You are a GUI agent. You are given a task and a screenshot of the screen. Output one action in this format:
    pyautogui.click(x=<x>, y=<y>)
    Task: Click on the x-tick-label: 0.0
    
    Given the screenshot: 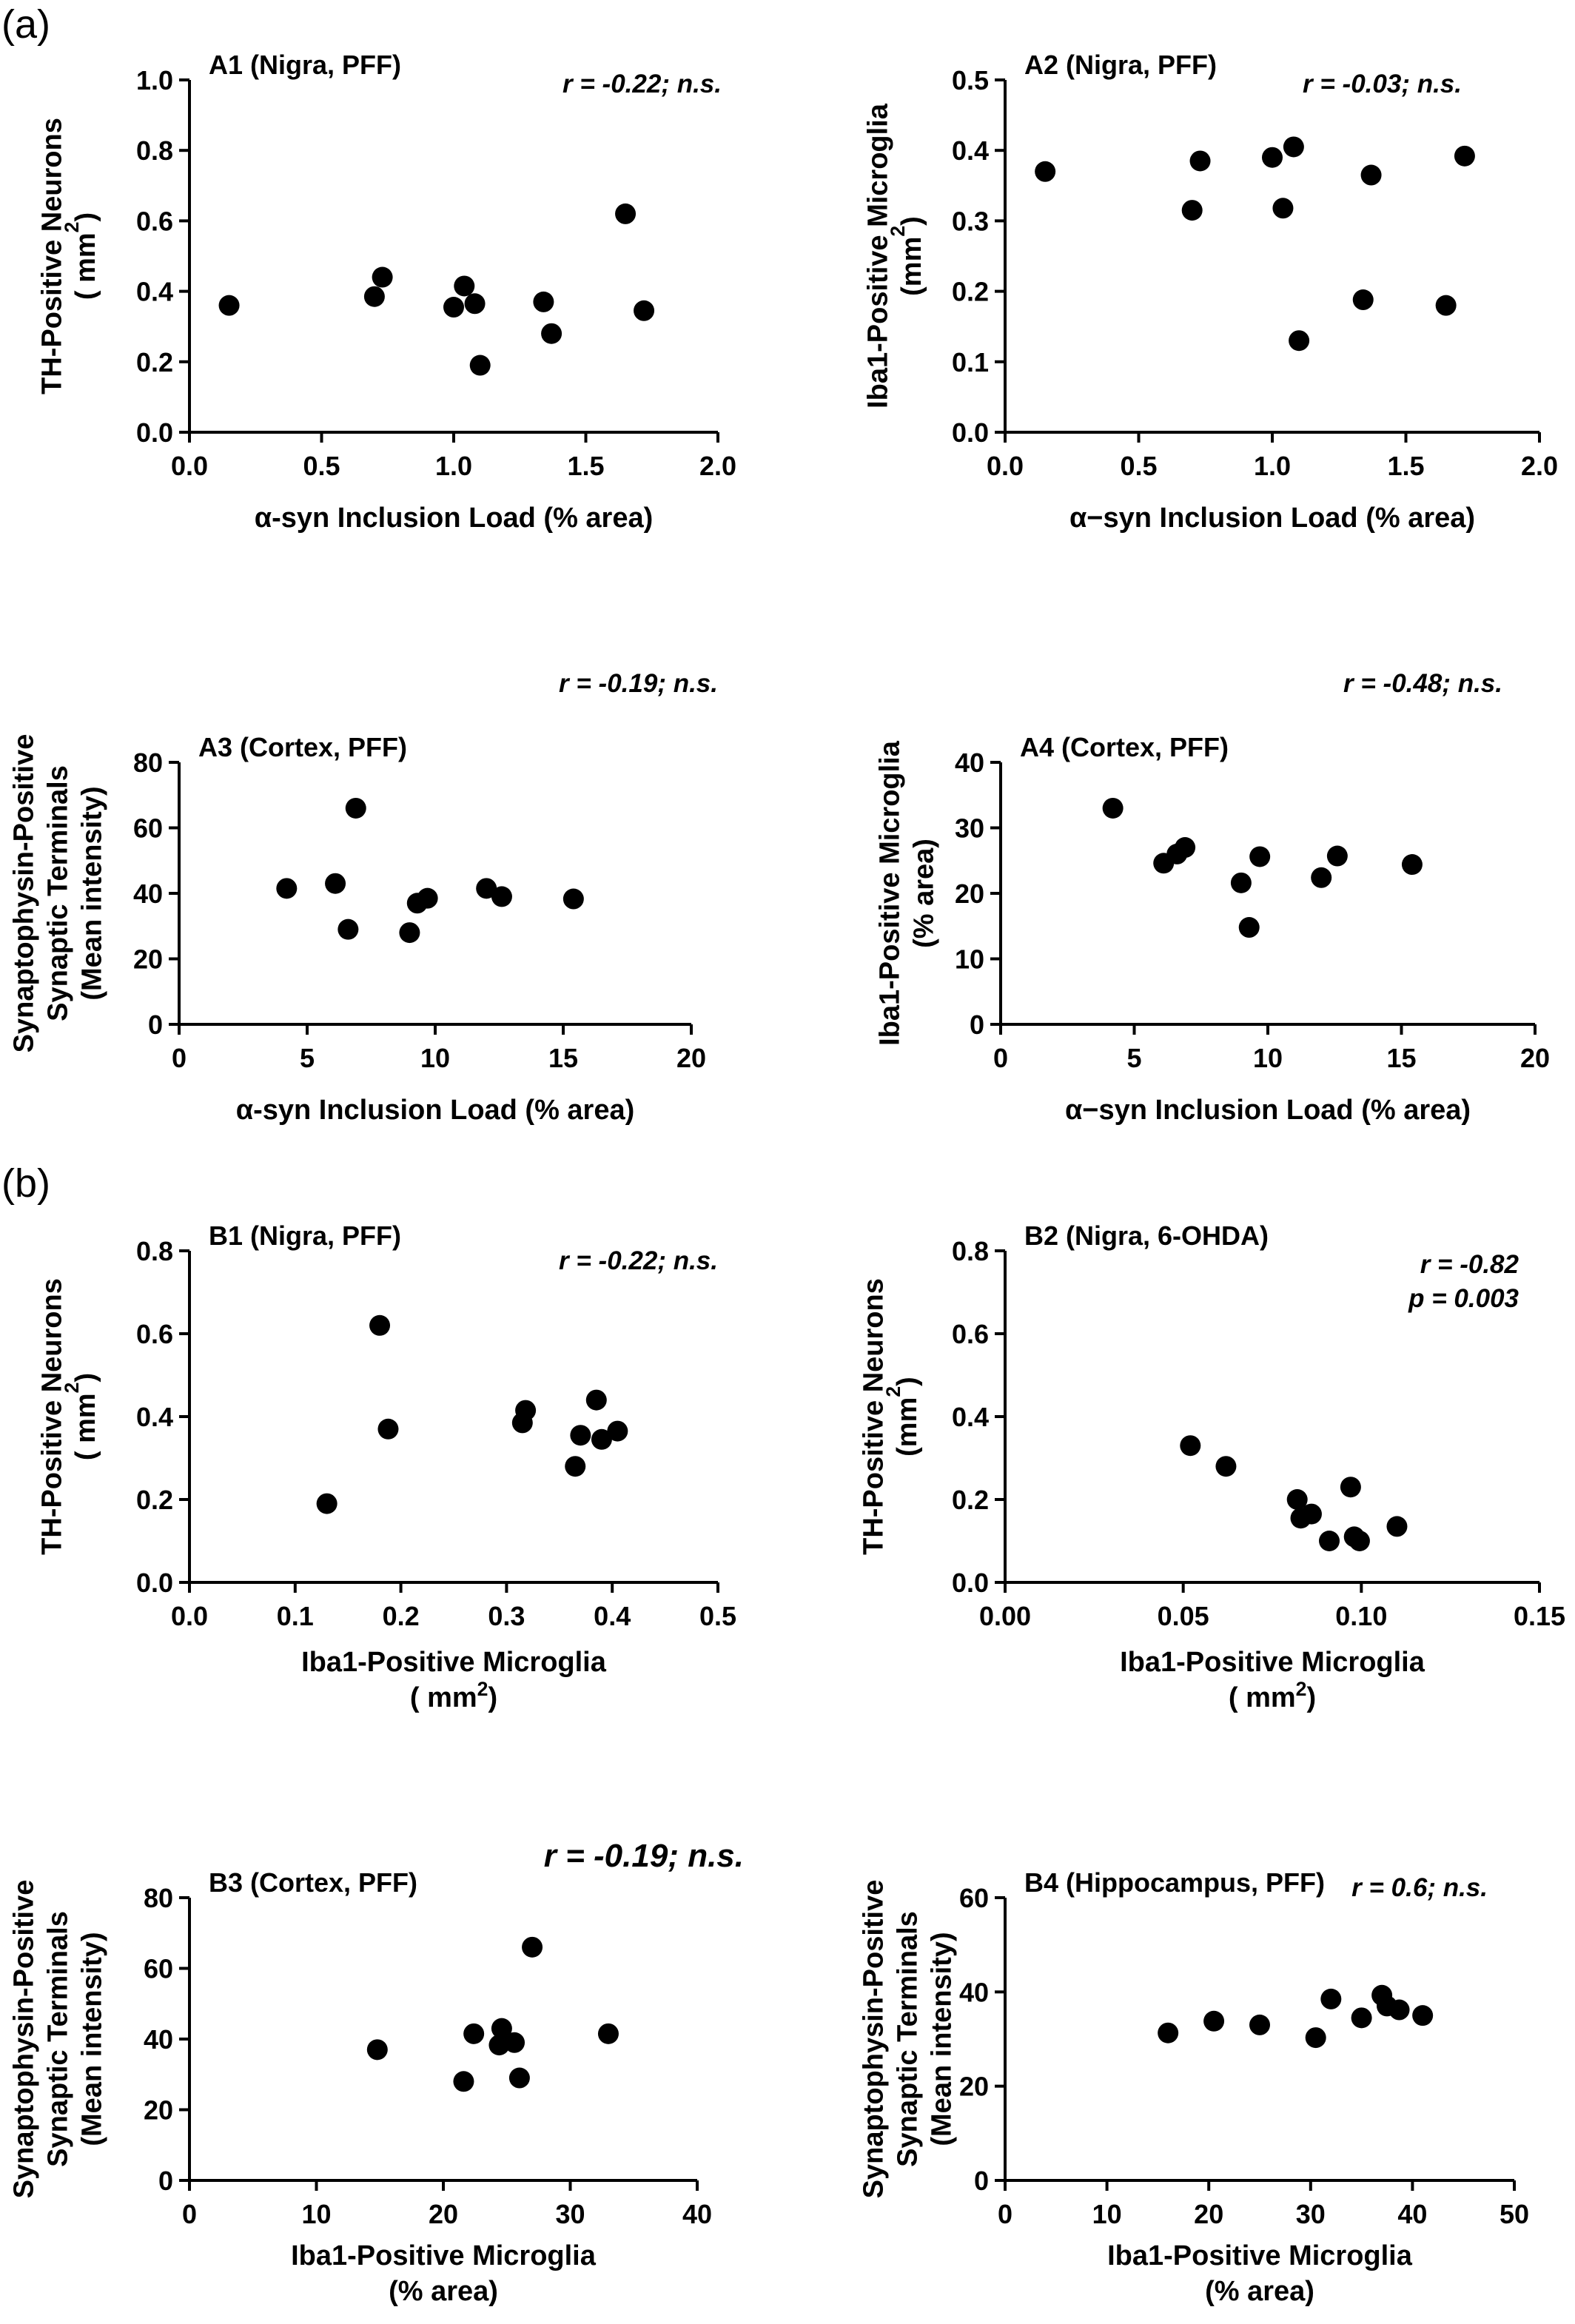 What is the action you would take?
    pyautogui.click(x=190, y=1616)
    